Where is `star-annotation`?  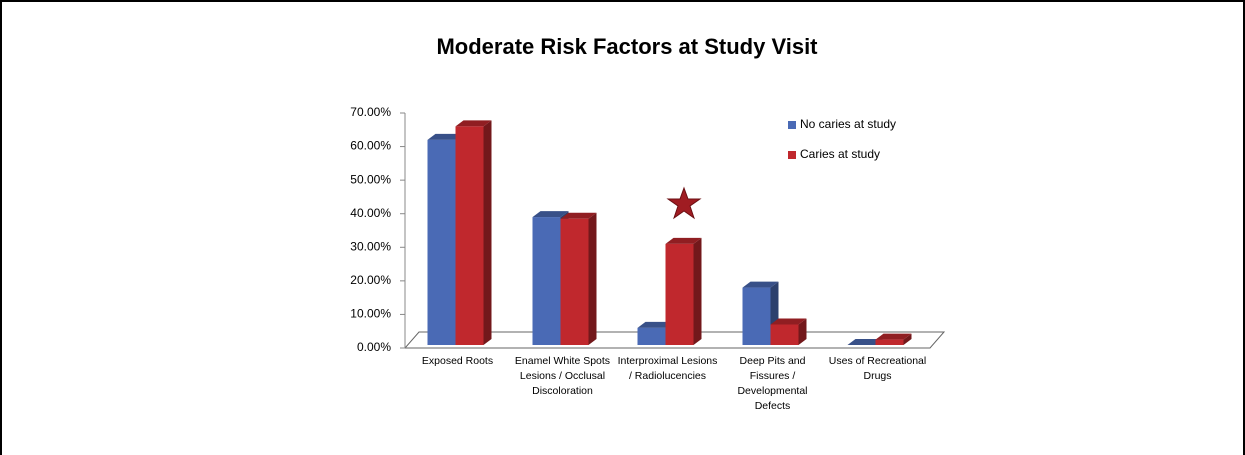 star-annotation is located at coordinates (684, 203).